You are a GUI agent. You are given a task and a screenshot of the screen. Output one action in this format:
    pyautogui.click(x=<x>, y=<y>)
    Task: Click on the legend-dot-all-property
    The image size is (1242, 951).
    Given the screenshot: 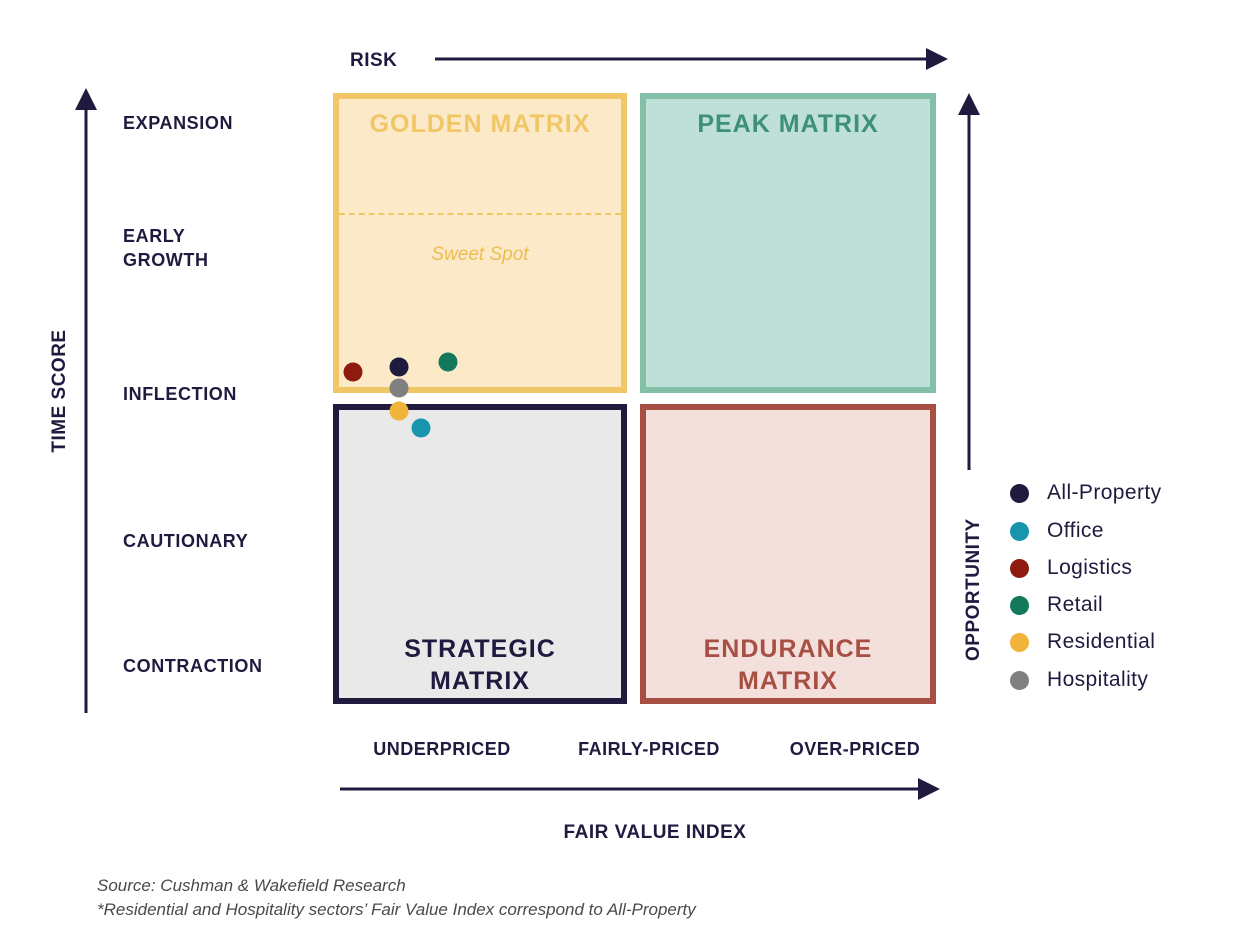 What is the action you would take?
    pyautogui.click(x=1019, y=493)
    